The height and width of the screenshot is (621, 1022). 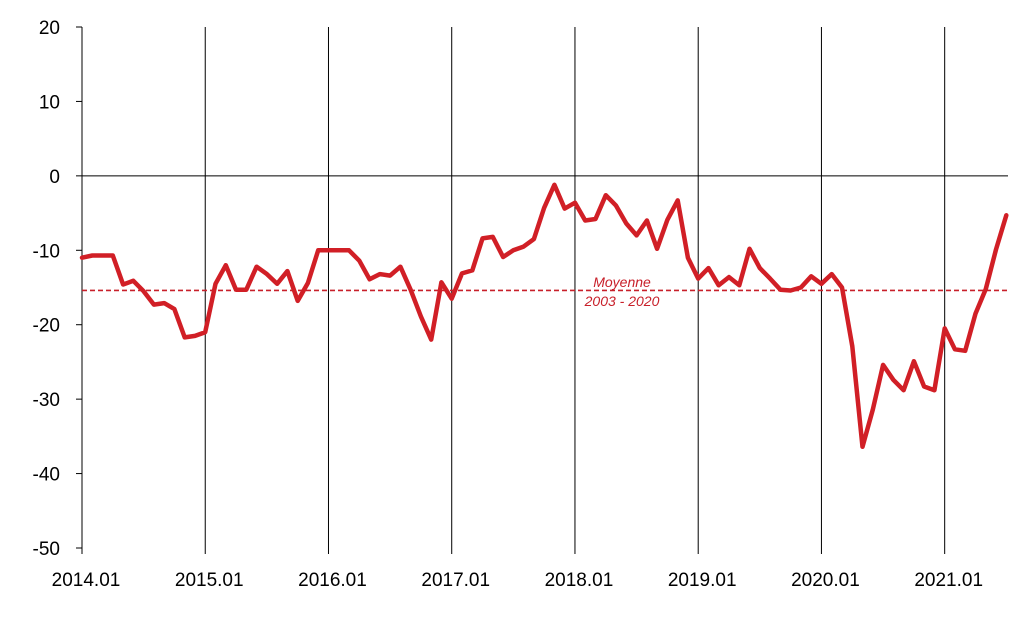 What do you see at coordinates (209, 580) in the screenshot?
I see `x-tick-label: 2015.01` at bounding box center [209, 580].